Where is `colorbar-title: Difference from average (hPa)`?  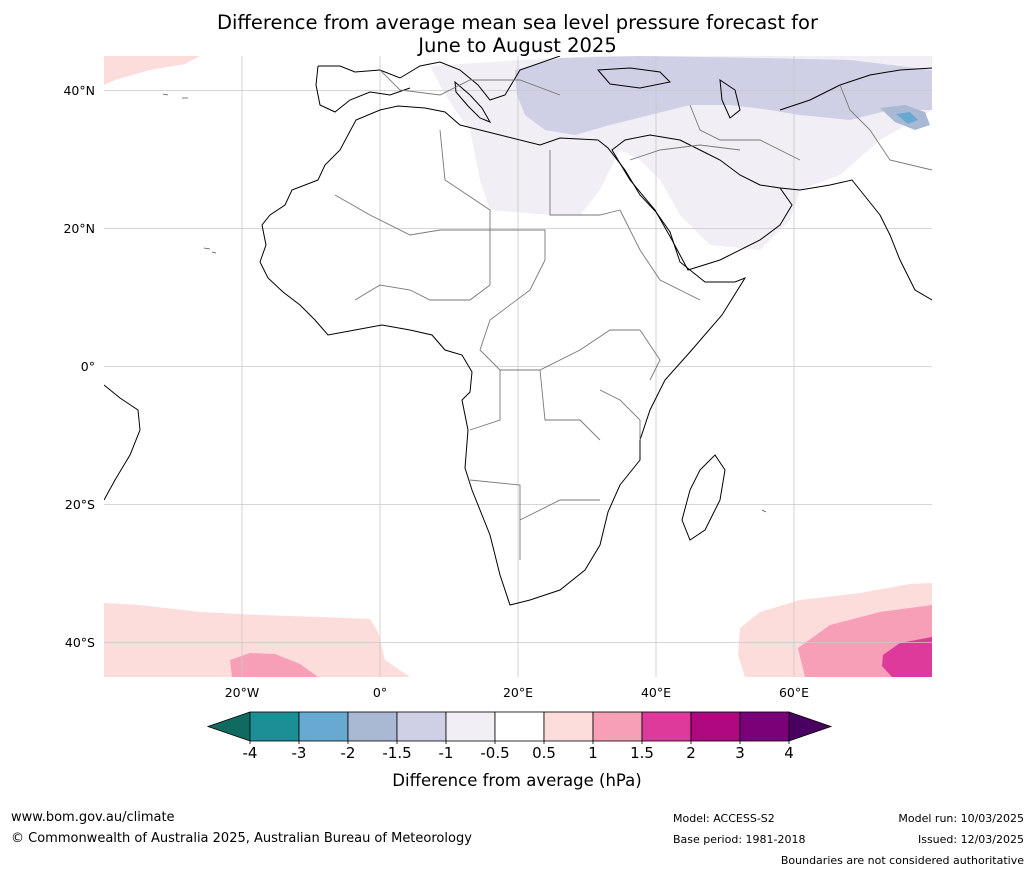
colorbar-title: Difference from average (hPa) is located at coordinates (516, 780).